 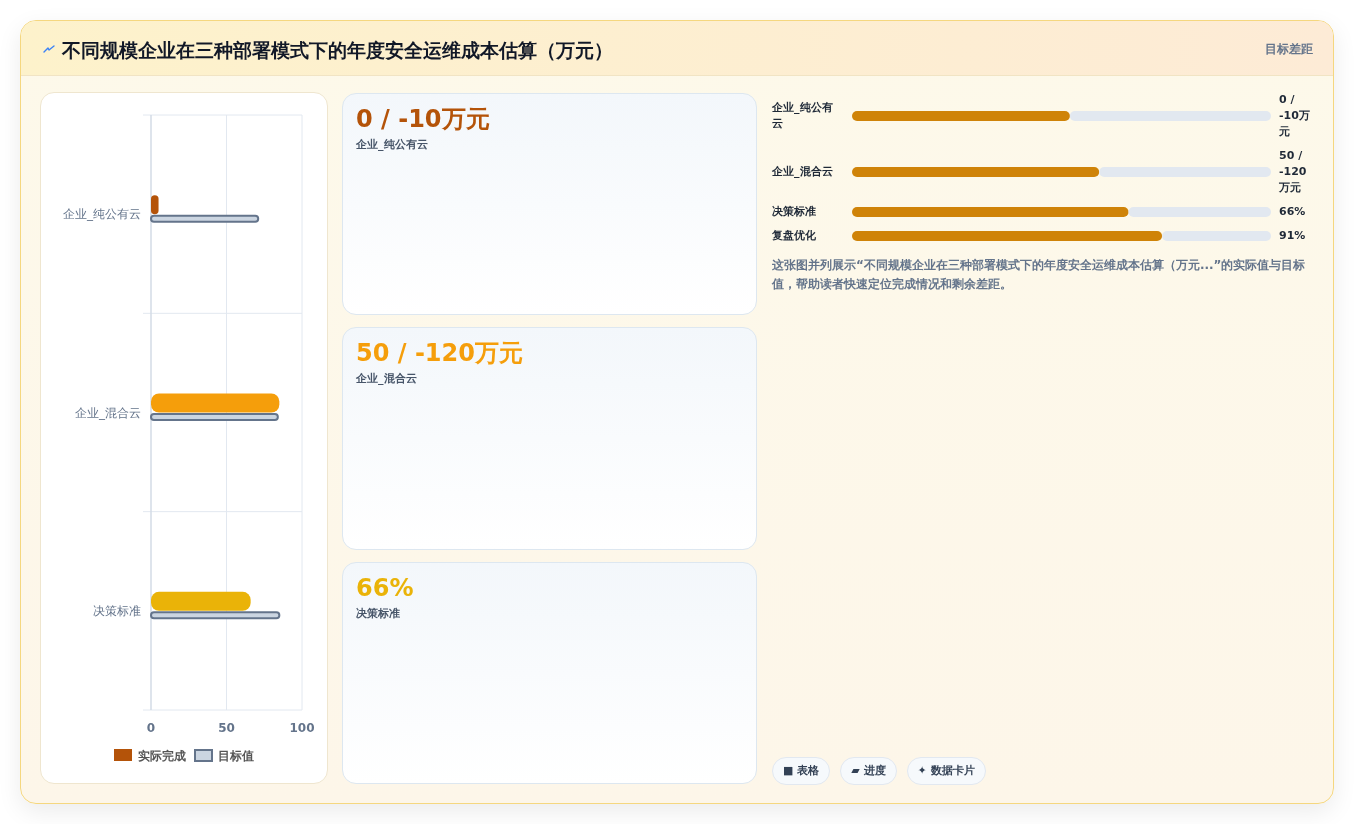 I want to click on legend-label: 目标值, so click(x=236, y=755).